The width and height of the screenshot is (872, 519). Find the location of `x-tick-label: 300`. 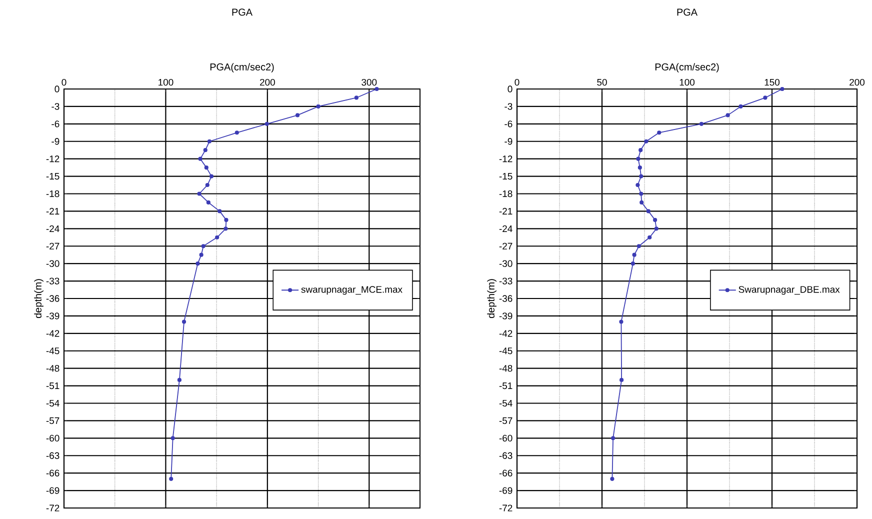

x-tick-label: 300 is located at coordinates (369, 82).